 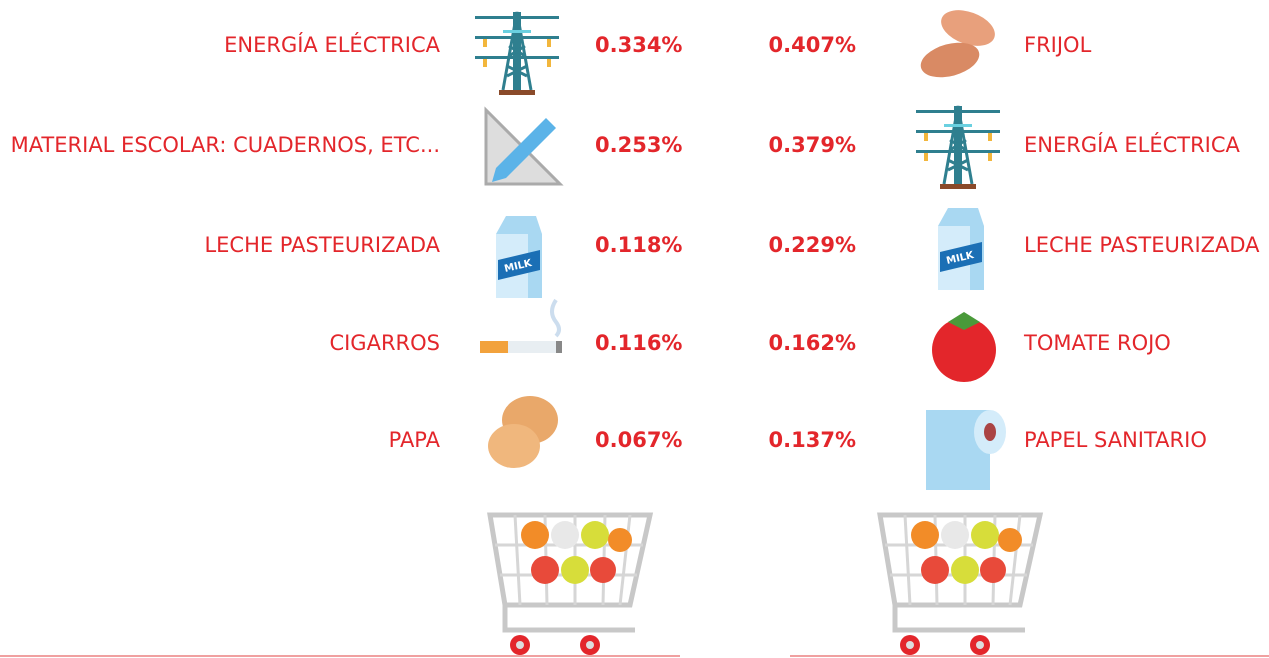 I want to click on item-value: 0.379%, so click(x=812, y=145).